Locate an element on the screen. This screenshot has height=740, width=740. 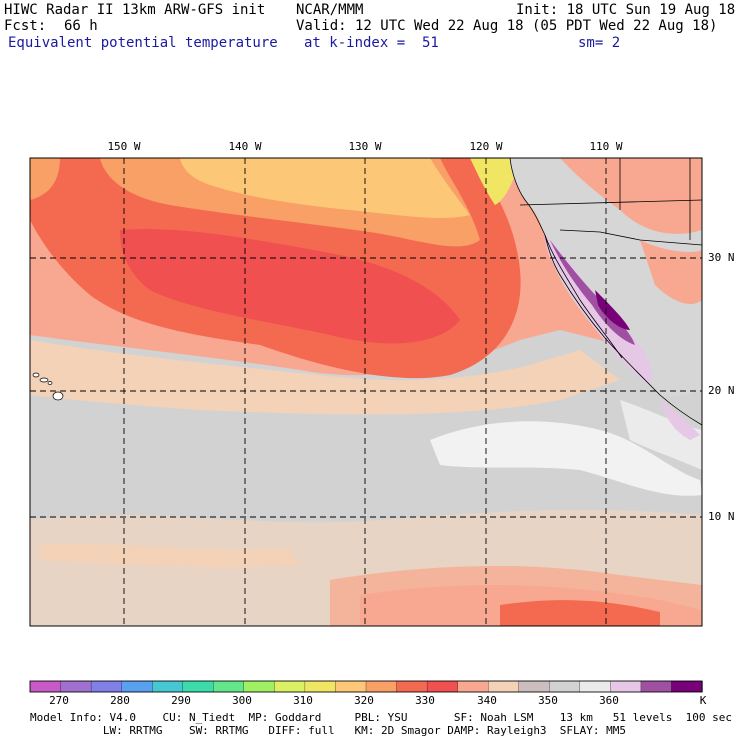
forecast-label: Fcst: is located at coordinates (25, 26).